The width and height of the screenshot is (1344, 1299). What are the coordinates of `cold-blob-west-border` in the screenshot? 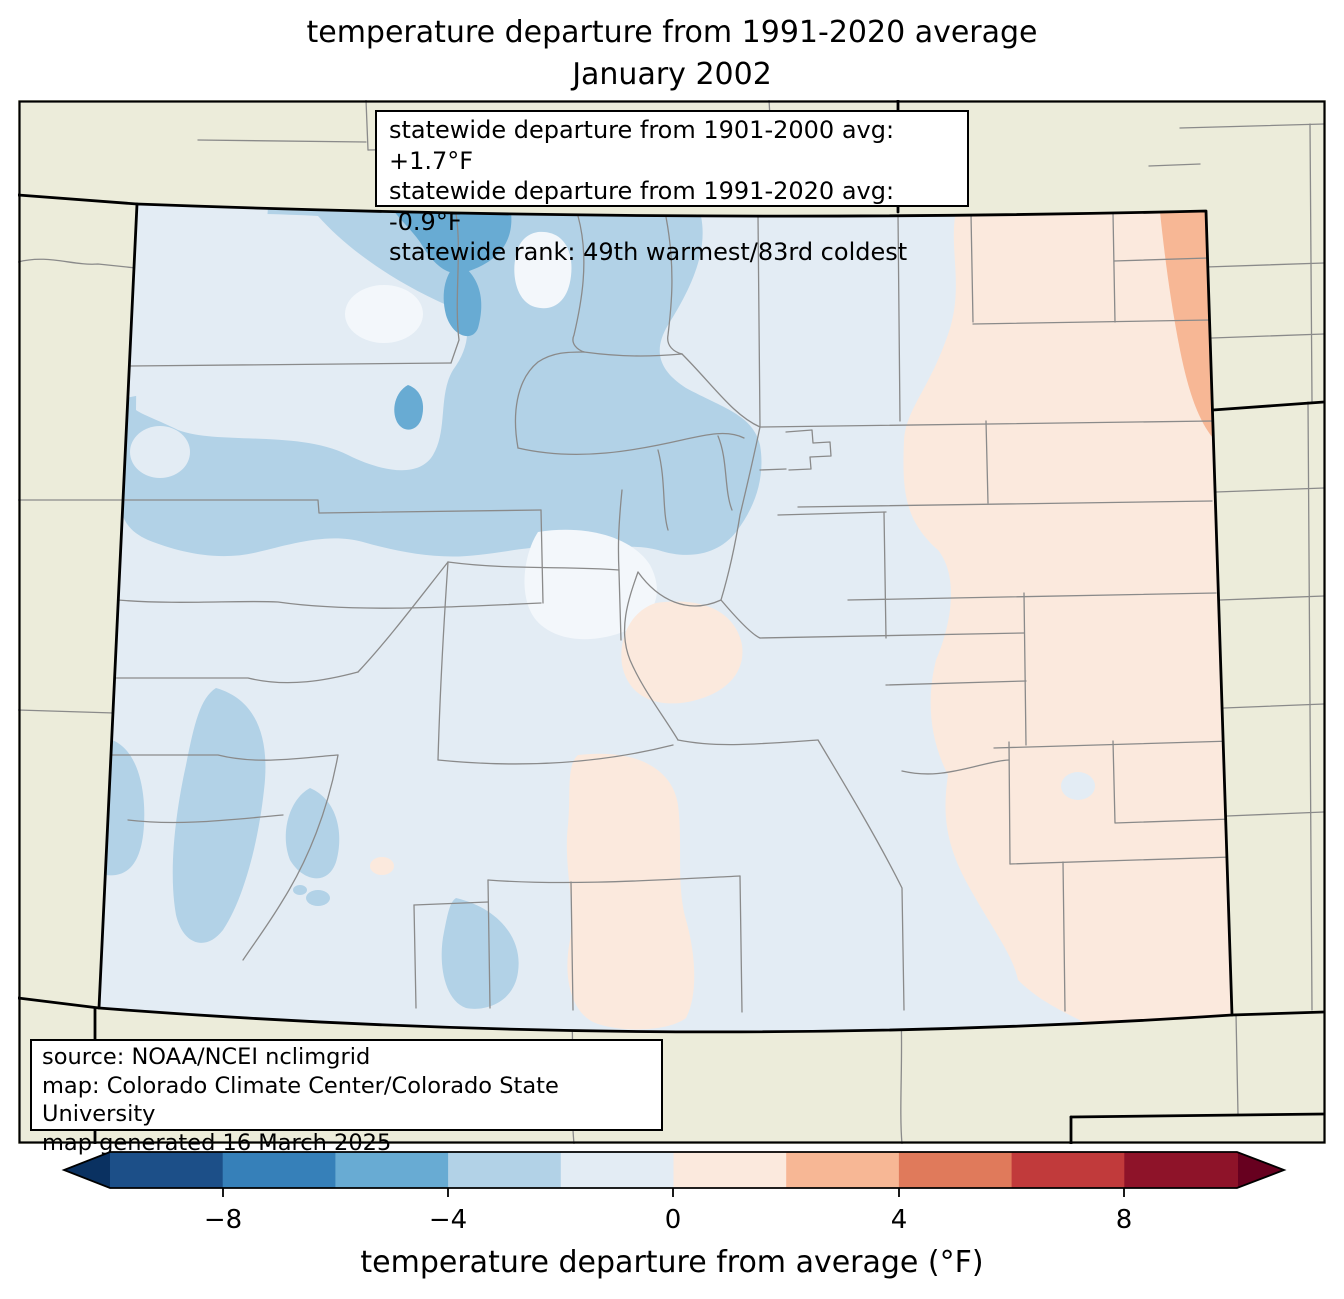 It's located at (125, 808).